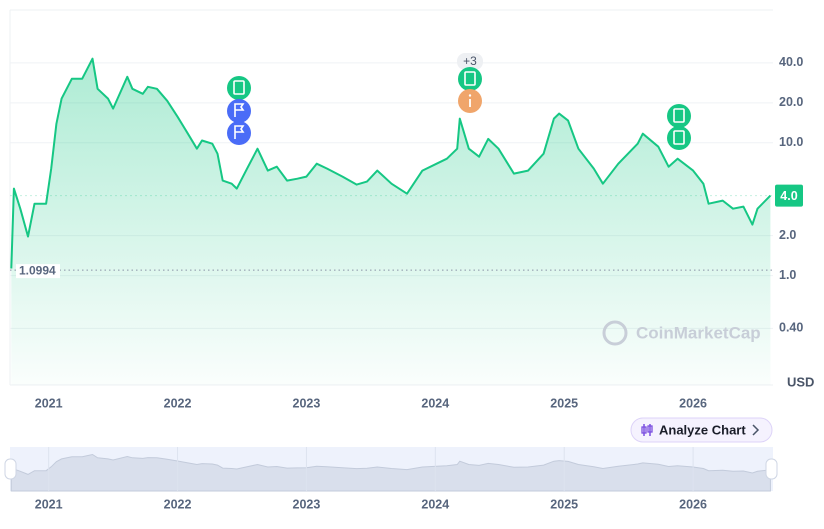 This screenshot has height=529, width=824. Describe the element at coordinates (787, 235) in the screenshot. I see `y-tick-label: 2.0` at that location.